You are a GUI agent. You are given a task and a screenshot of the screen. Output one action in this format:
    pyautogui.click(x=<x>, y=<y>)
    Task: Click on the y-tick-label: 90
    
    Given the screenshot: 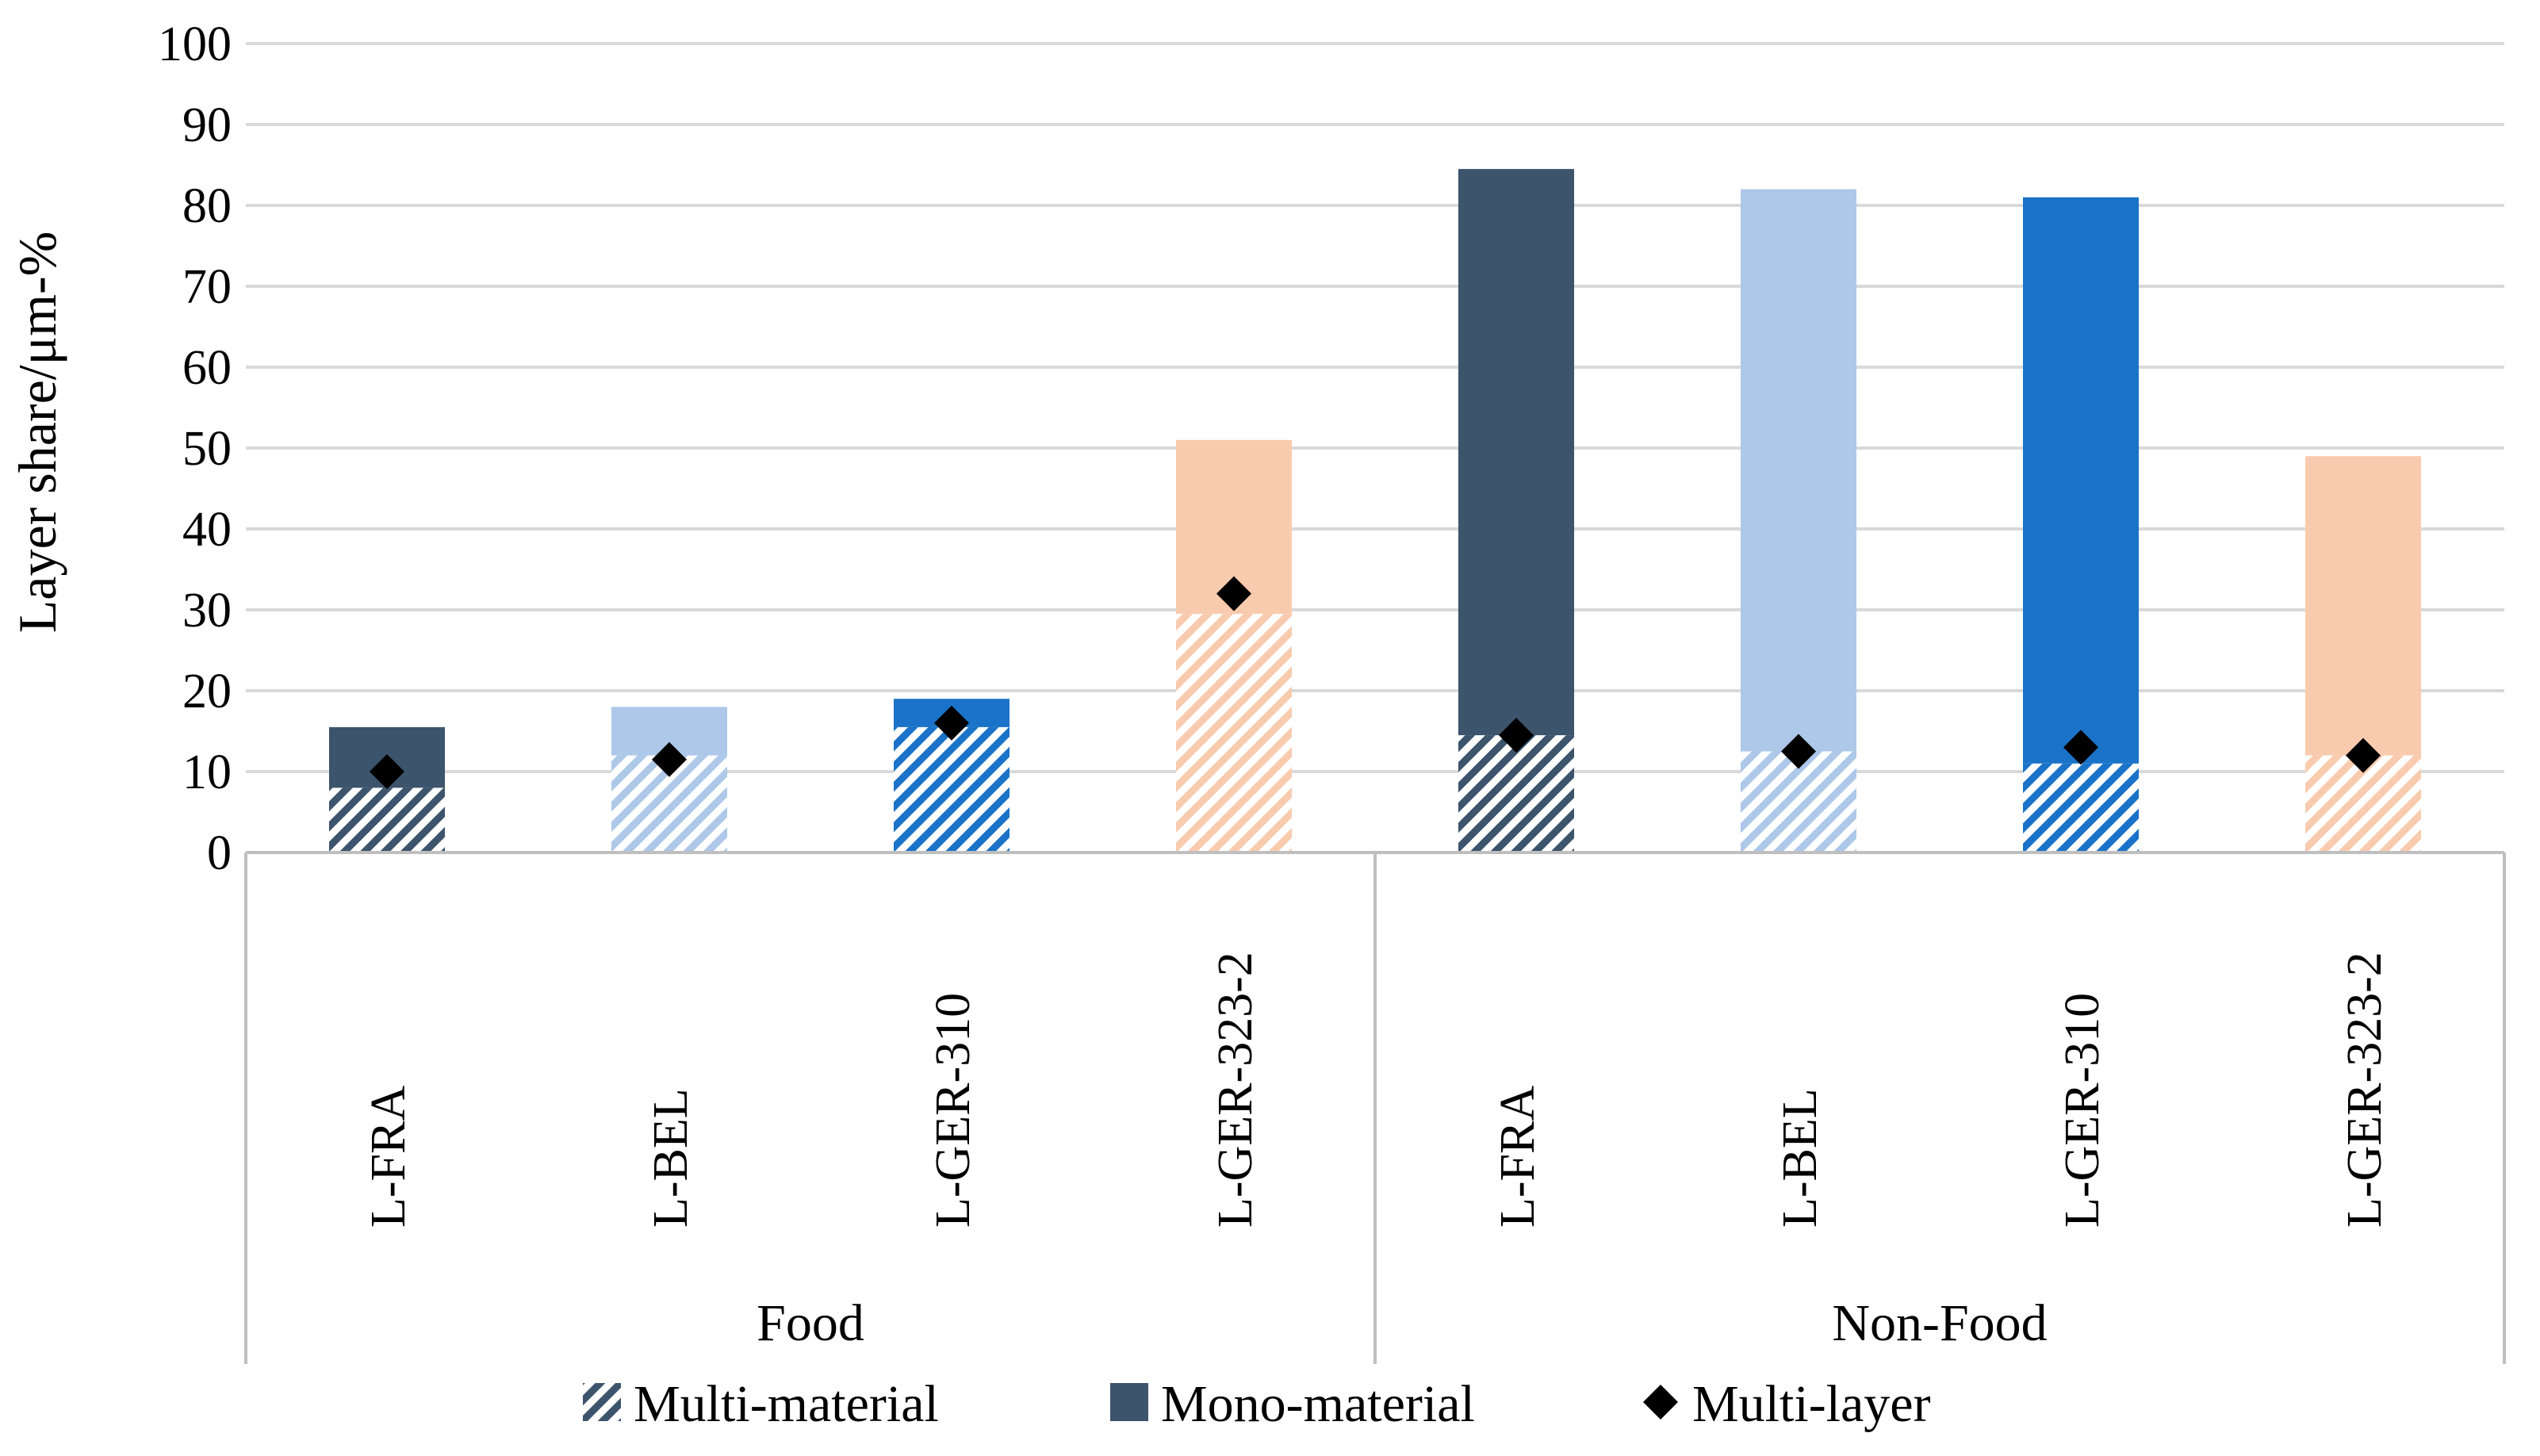 What is the action you would take?
    pyautogui.click(x=207, y=125)
    